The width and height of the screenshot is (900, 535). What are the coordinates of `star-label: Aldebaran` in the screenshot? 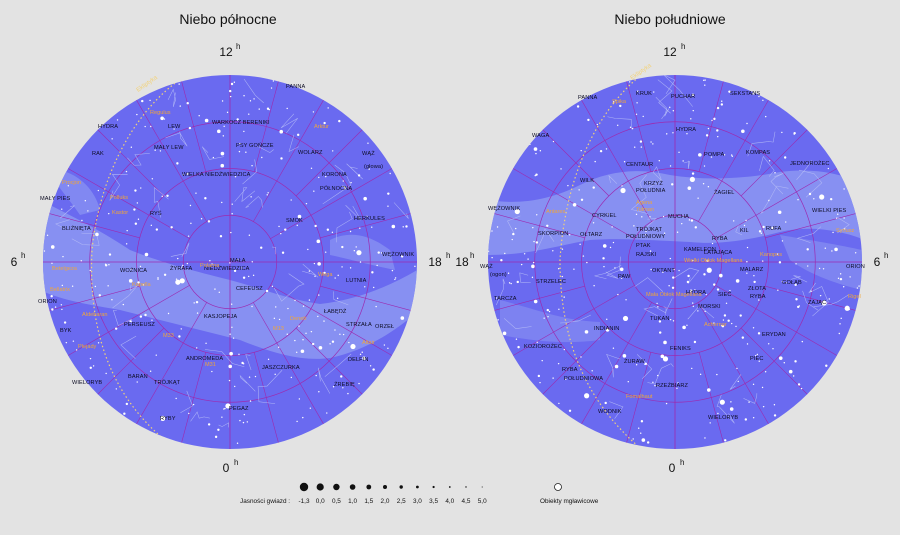 It's located at (95, 315).